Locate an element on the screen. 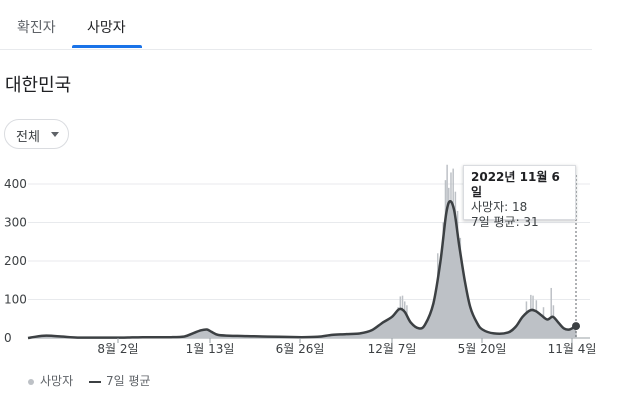  y-tick-label: 200 is located at coordinates (15, 261).